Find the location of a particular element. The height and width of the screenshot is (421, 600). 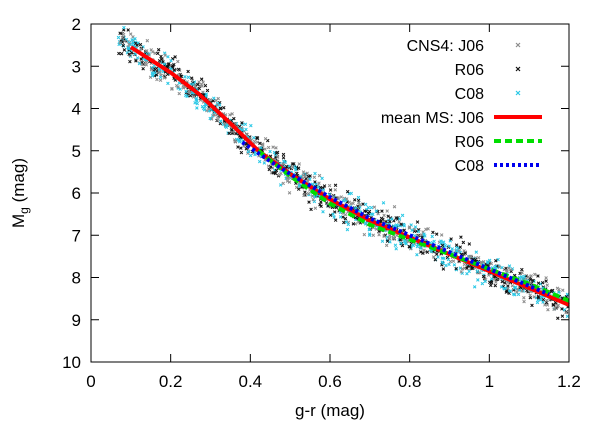

legend-label-cns4-r06: R06 is located at coordinates (469, 70).